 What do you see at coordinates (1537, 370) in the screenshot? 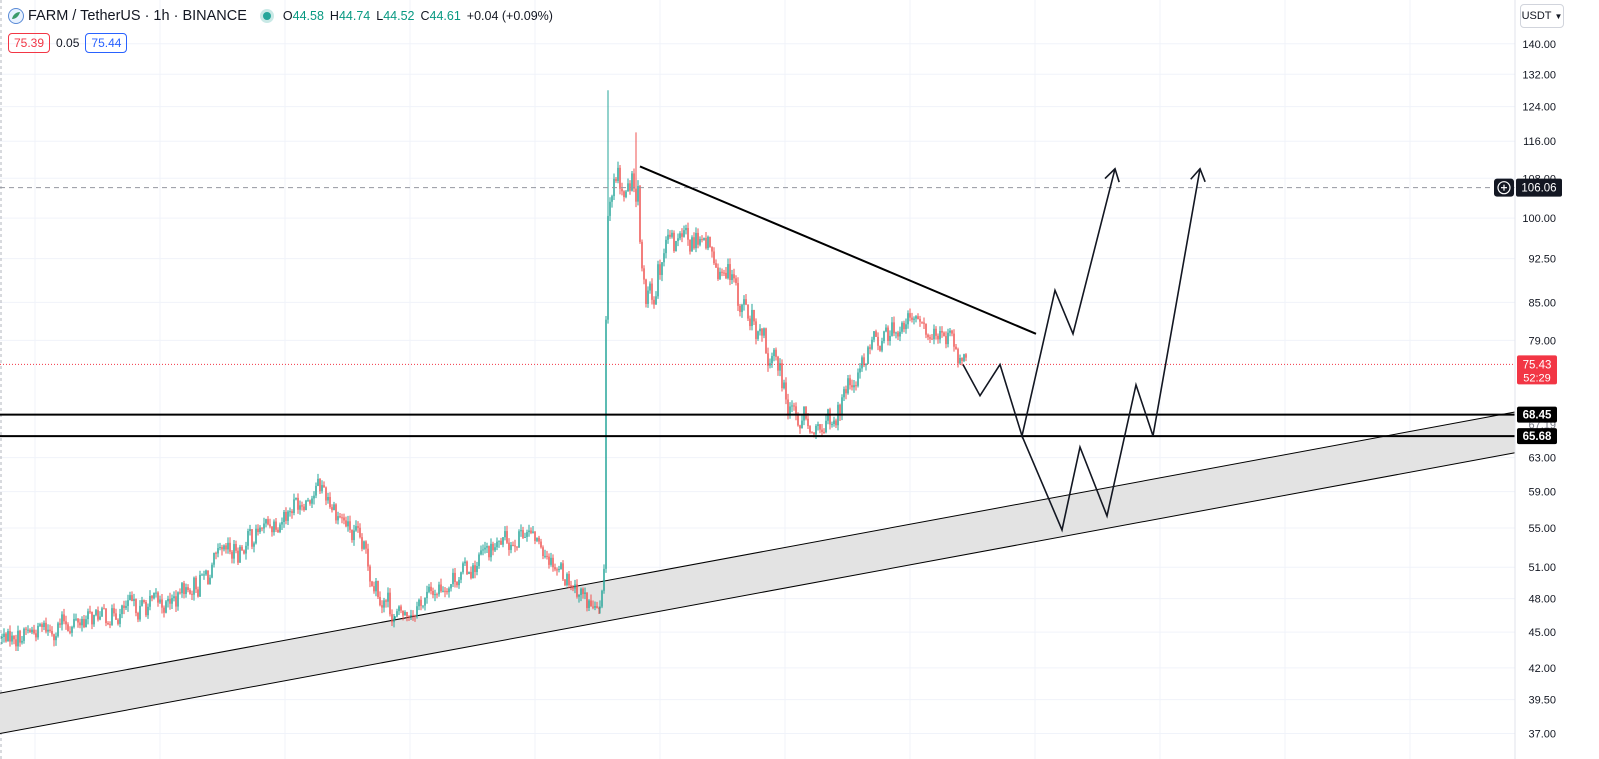
I see `current-price-bg` at bounding box center [1537, 370].